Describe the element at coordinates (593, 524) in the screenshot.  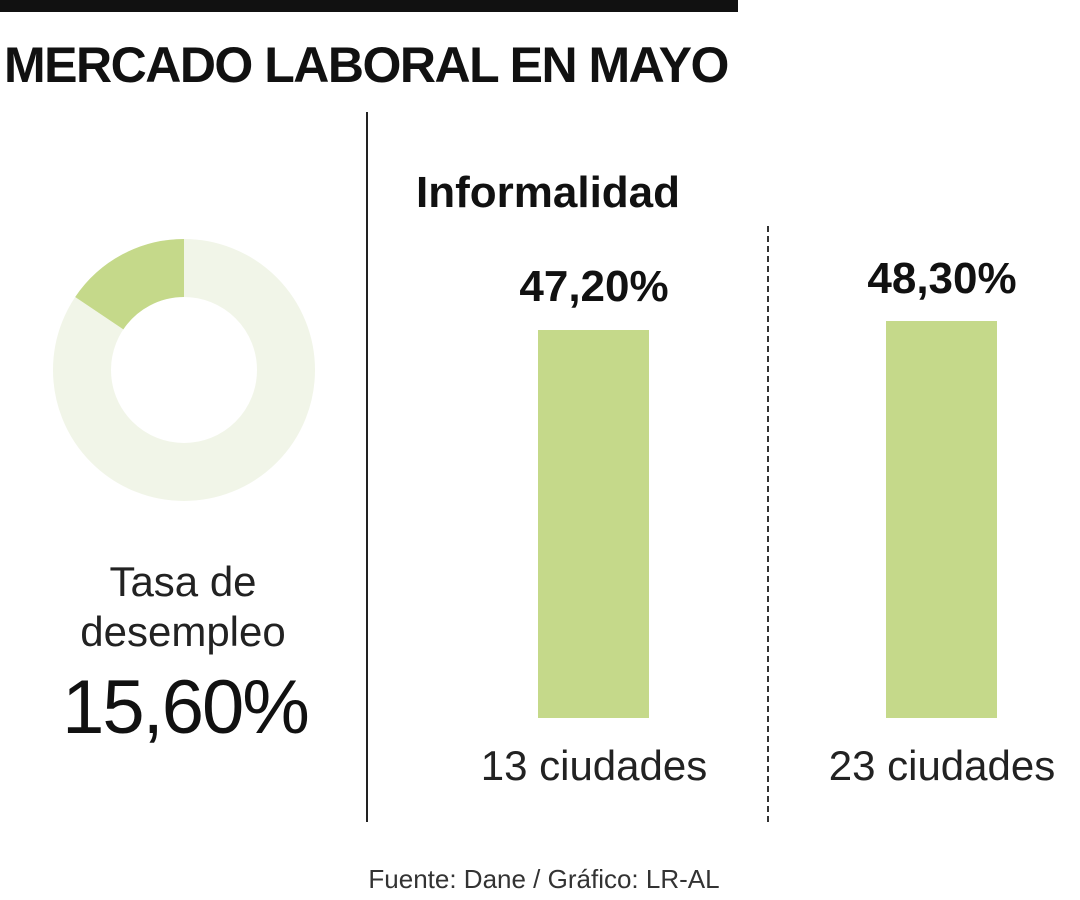
I see `bar-13-ciudades` at that location.